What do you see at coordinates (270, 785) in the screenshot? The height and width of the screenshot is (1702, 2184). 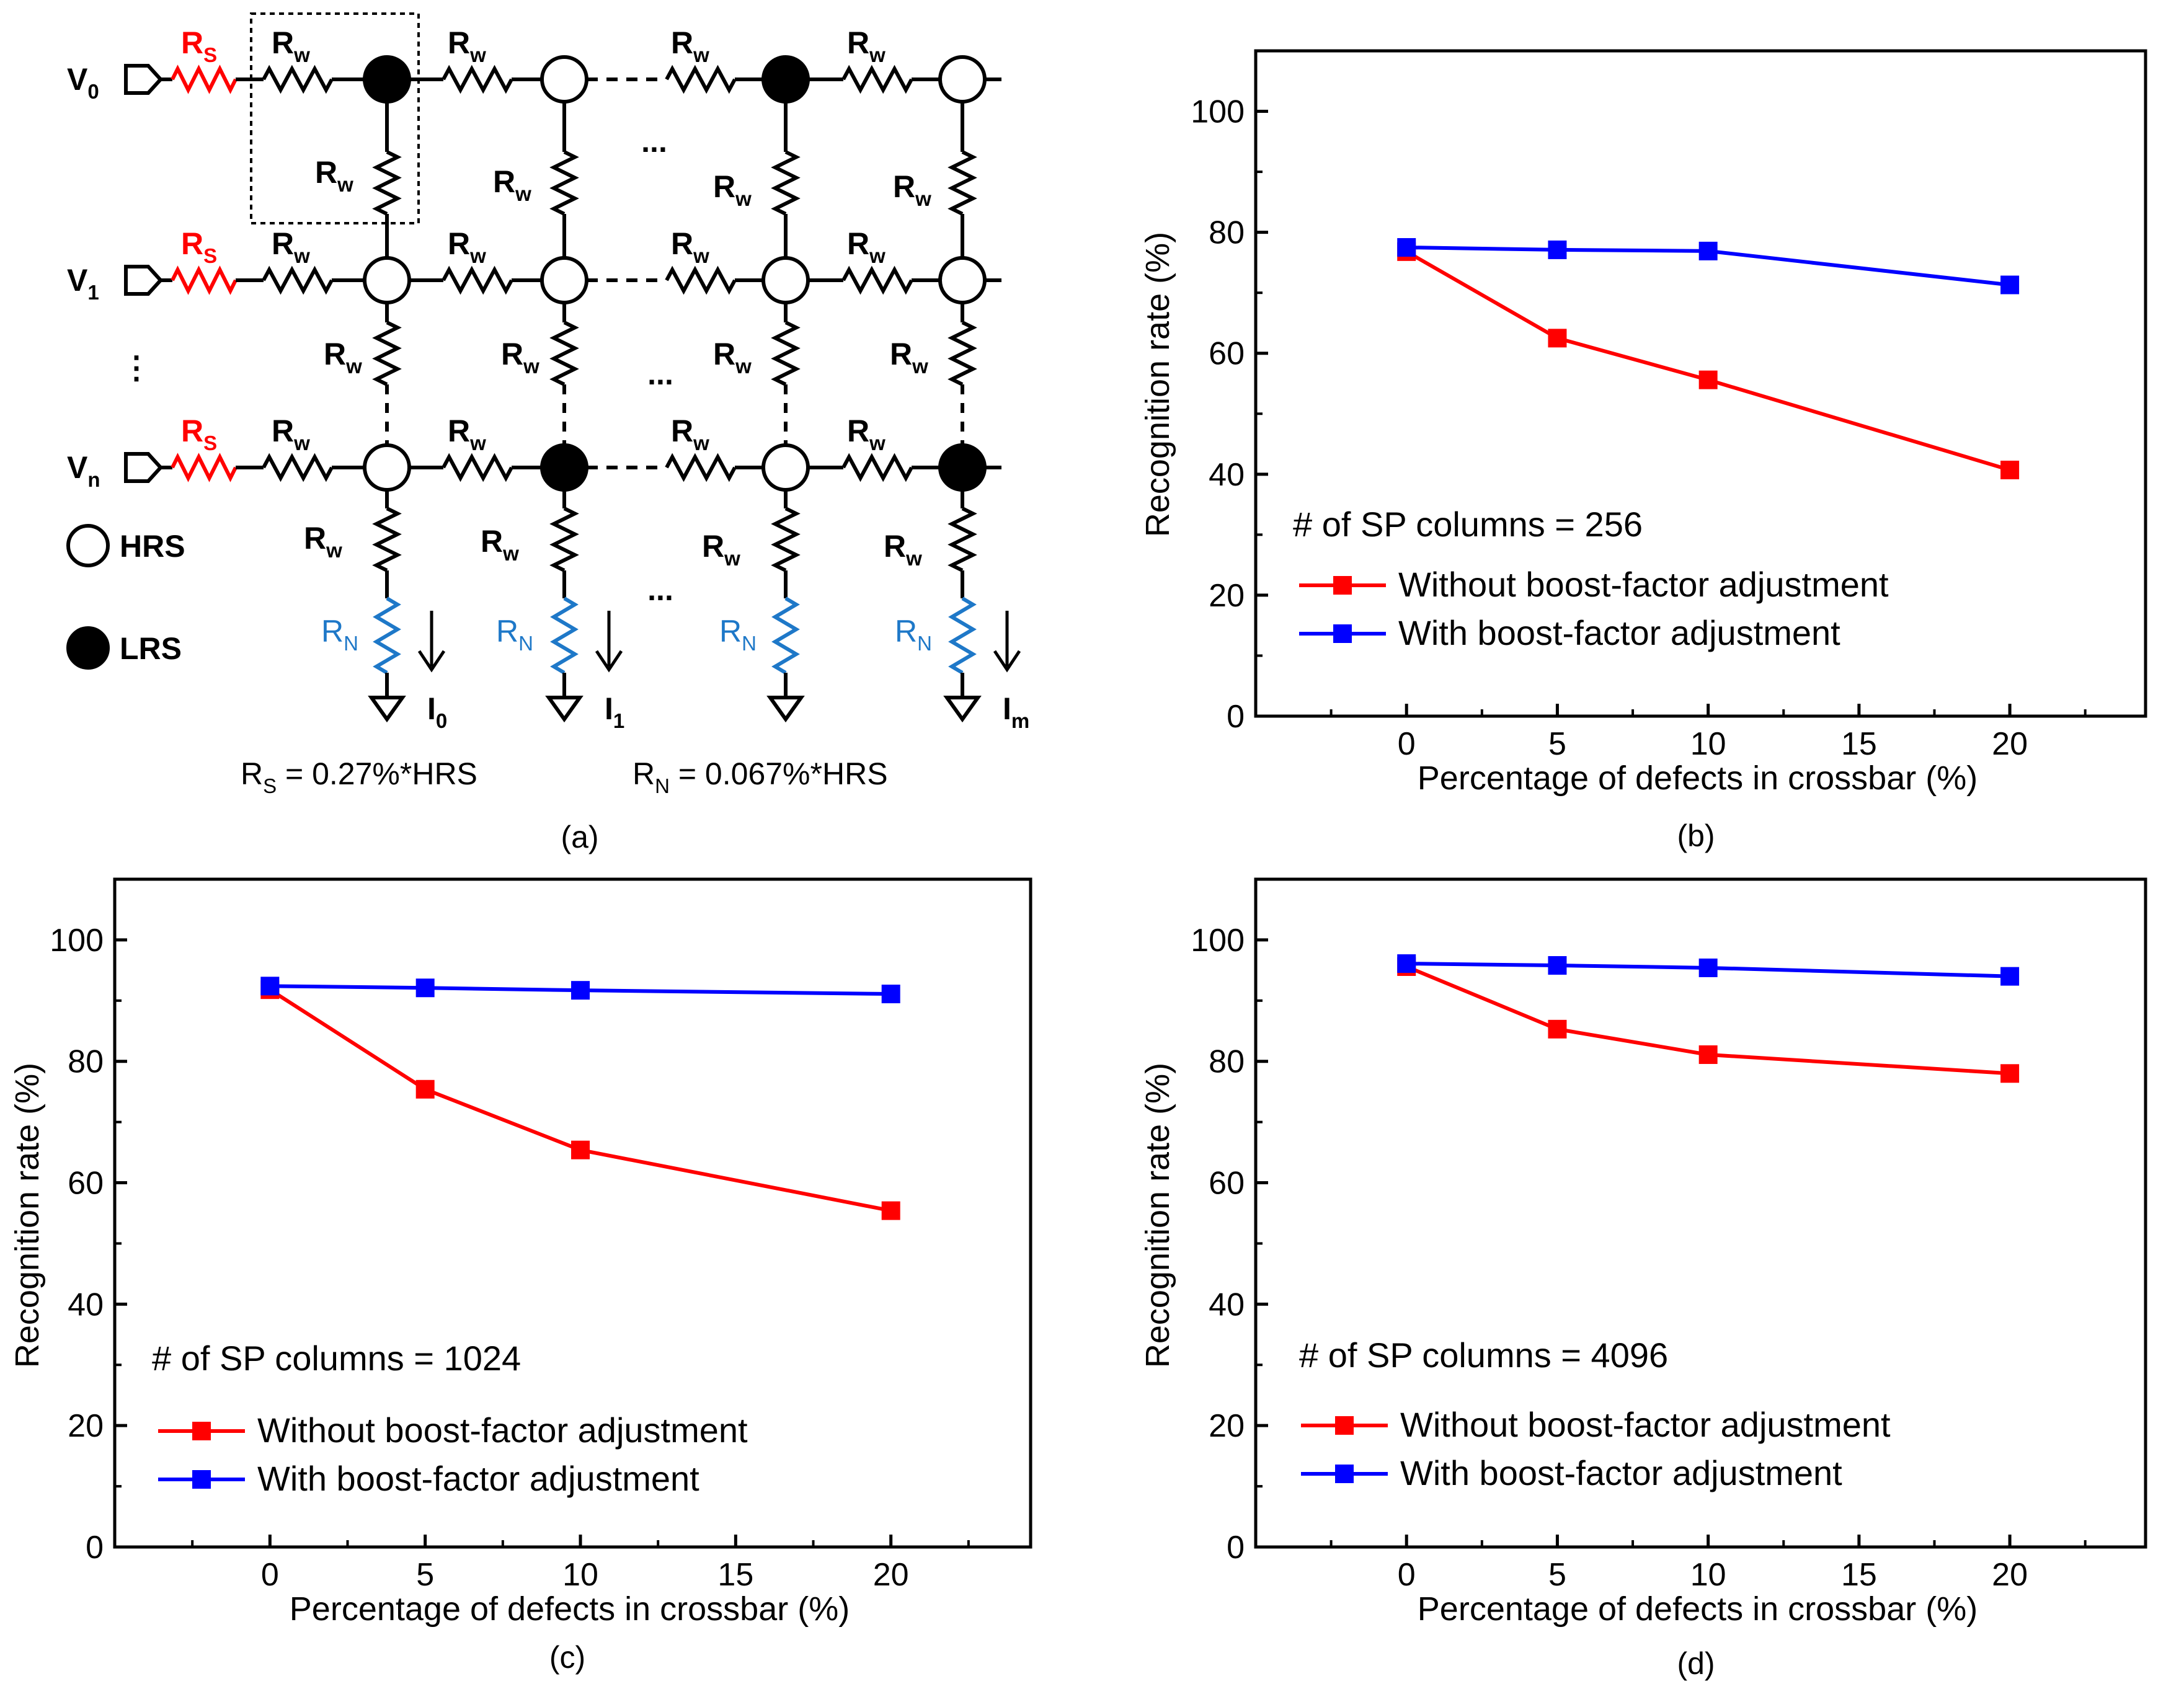 I see `rs-equation-subscript: S` at bounding box center [270, 785].